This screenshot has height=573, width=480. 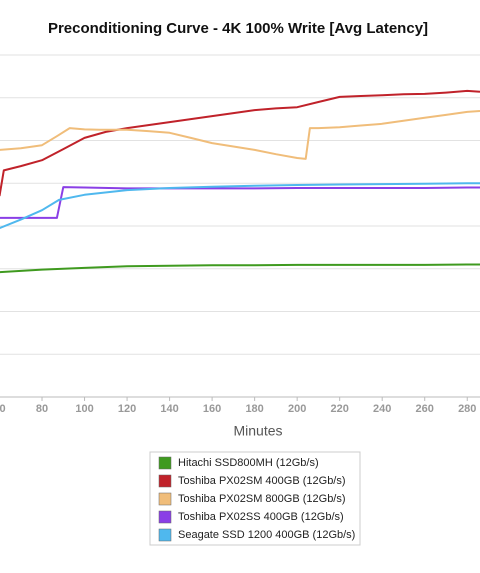 What do you see at coordinates (169, 409) in the screenshot?
I see `x-tick-label: 140` at bounding box center [169, 409].